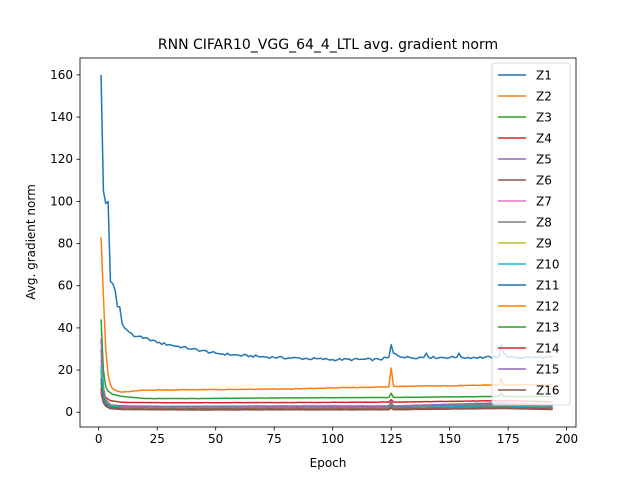 Image resolution: width=640 pixels, height=484 pixels. I want to click on x-tick-label: 50, so click(215, 439).